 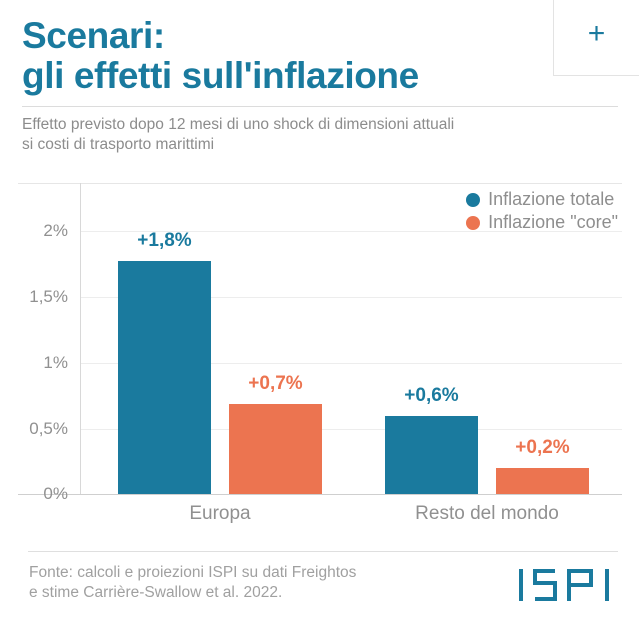 I want to click on y-tick-label: 1%, so click(x=55, y=362).